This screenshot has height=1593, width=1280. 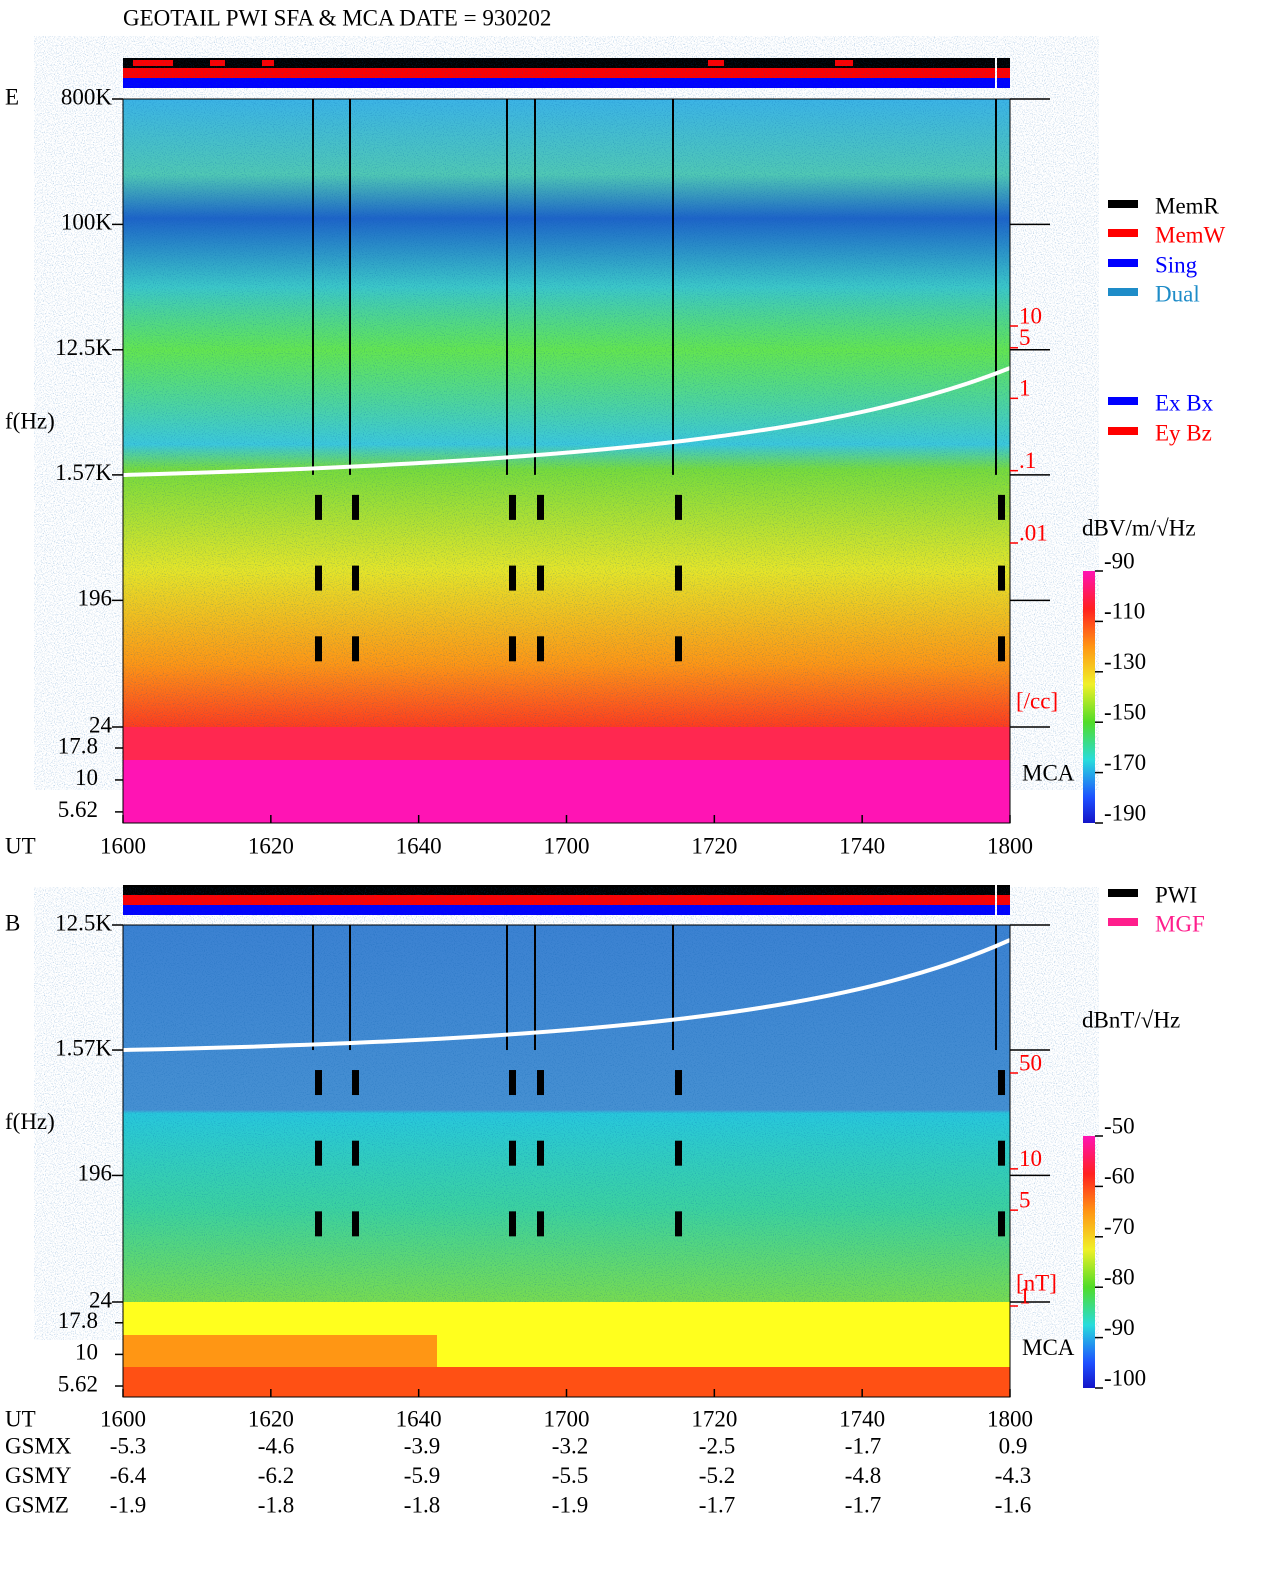 I want to click on colorbar-tick-label: -150, so click(x=1125, y=711).